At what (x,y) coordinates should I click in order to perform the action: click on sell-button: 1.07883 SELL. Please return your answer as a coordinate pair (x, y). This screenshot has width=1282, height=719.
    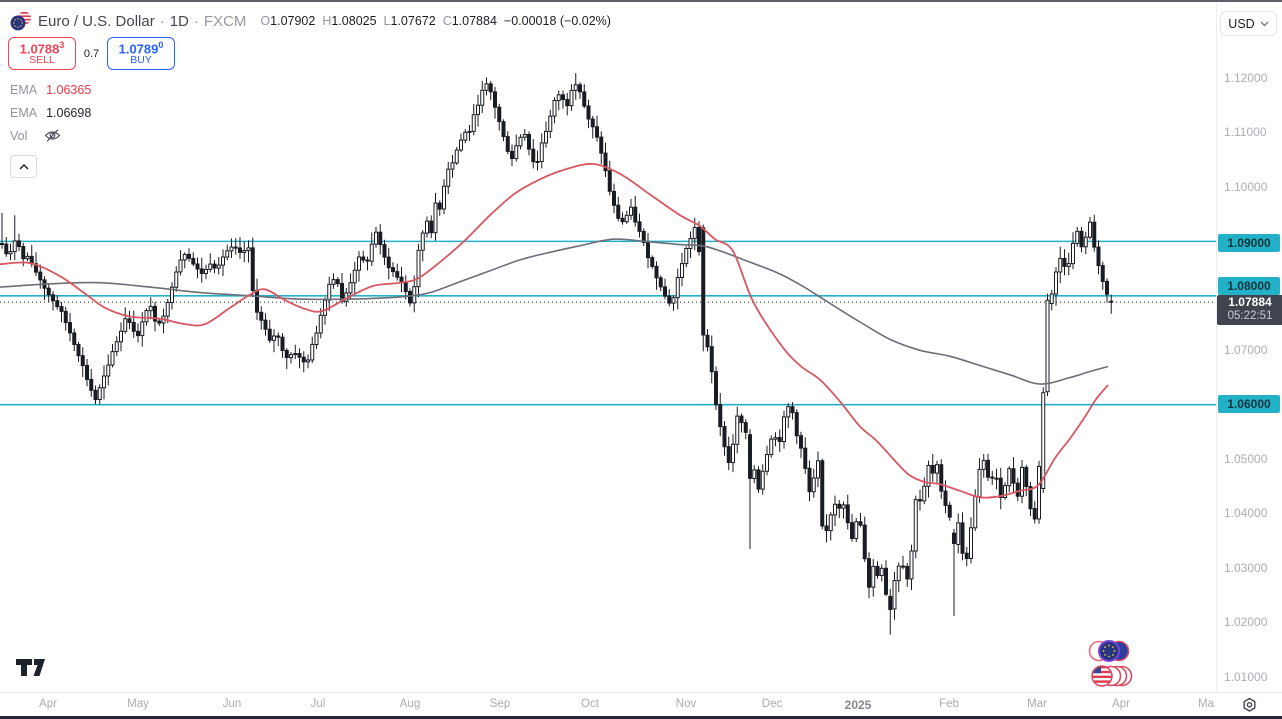
    Looking at the image, I should click on (42, 53).